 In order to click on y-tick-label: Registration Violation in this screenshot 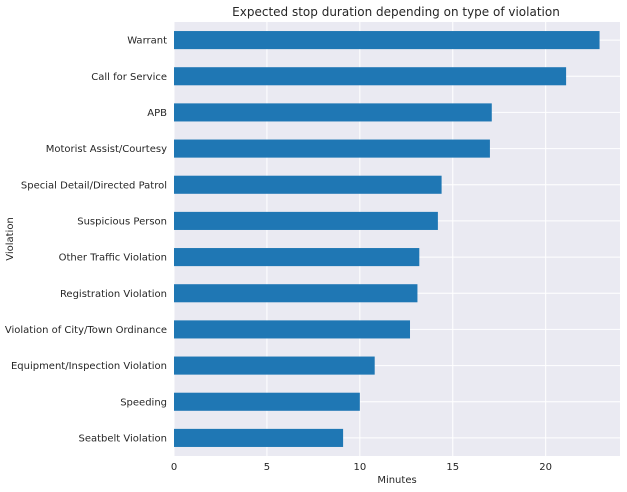, I will do `click(113, 294)`.